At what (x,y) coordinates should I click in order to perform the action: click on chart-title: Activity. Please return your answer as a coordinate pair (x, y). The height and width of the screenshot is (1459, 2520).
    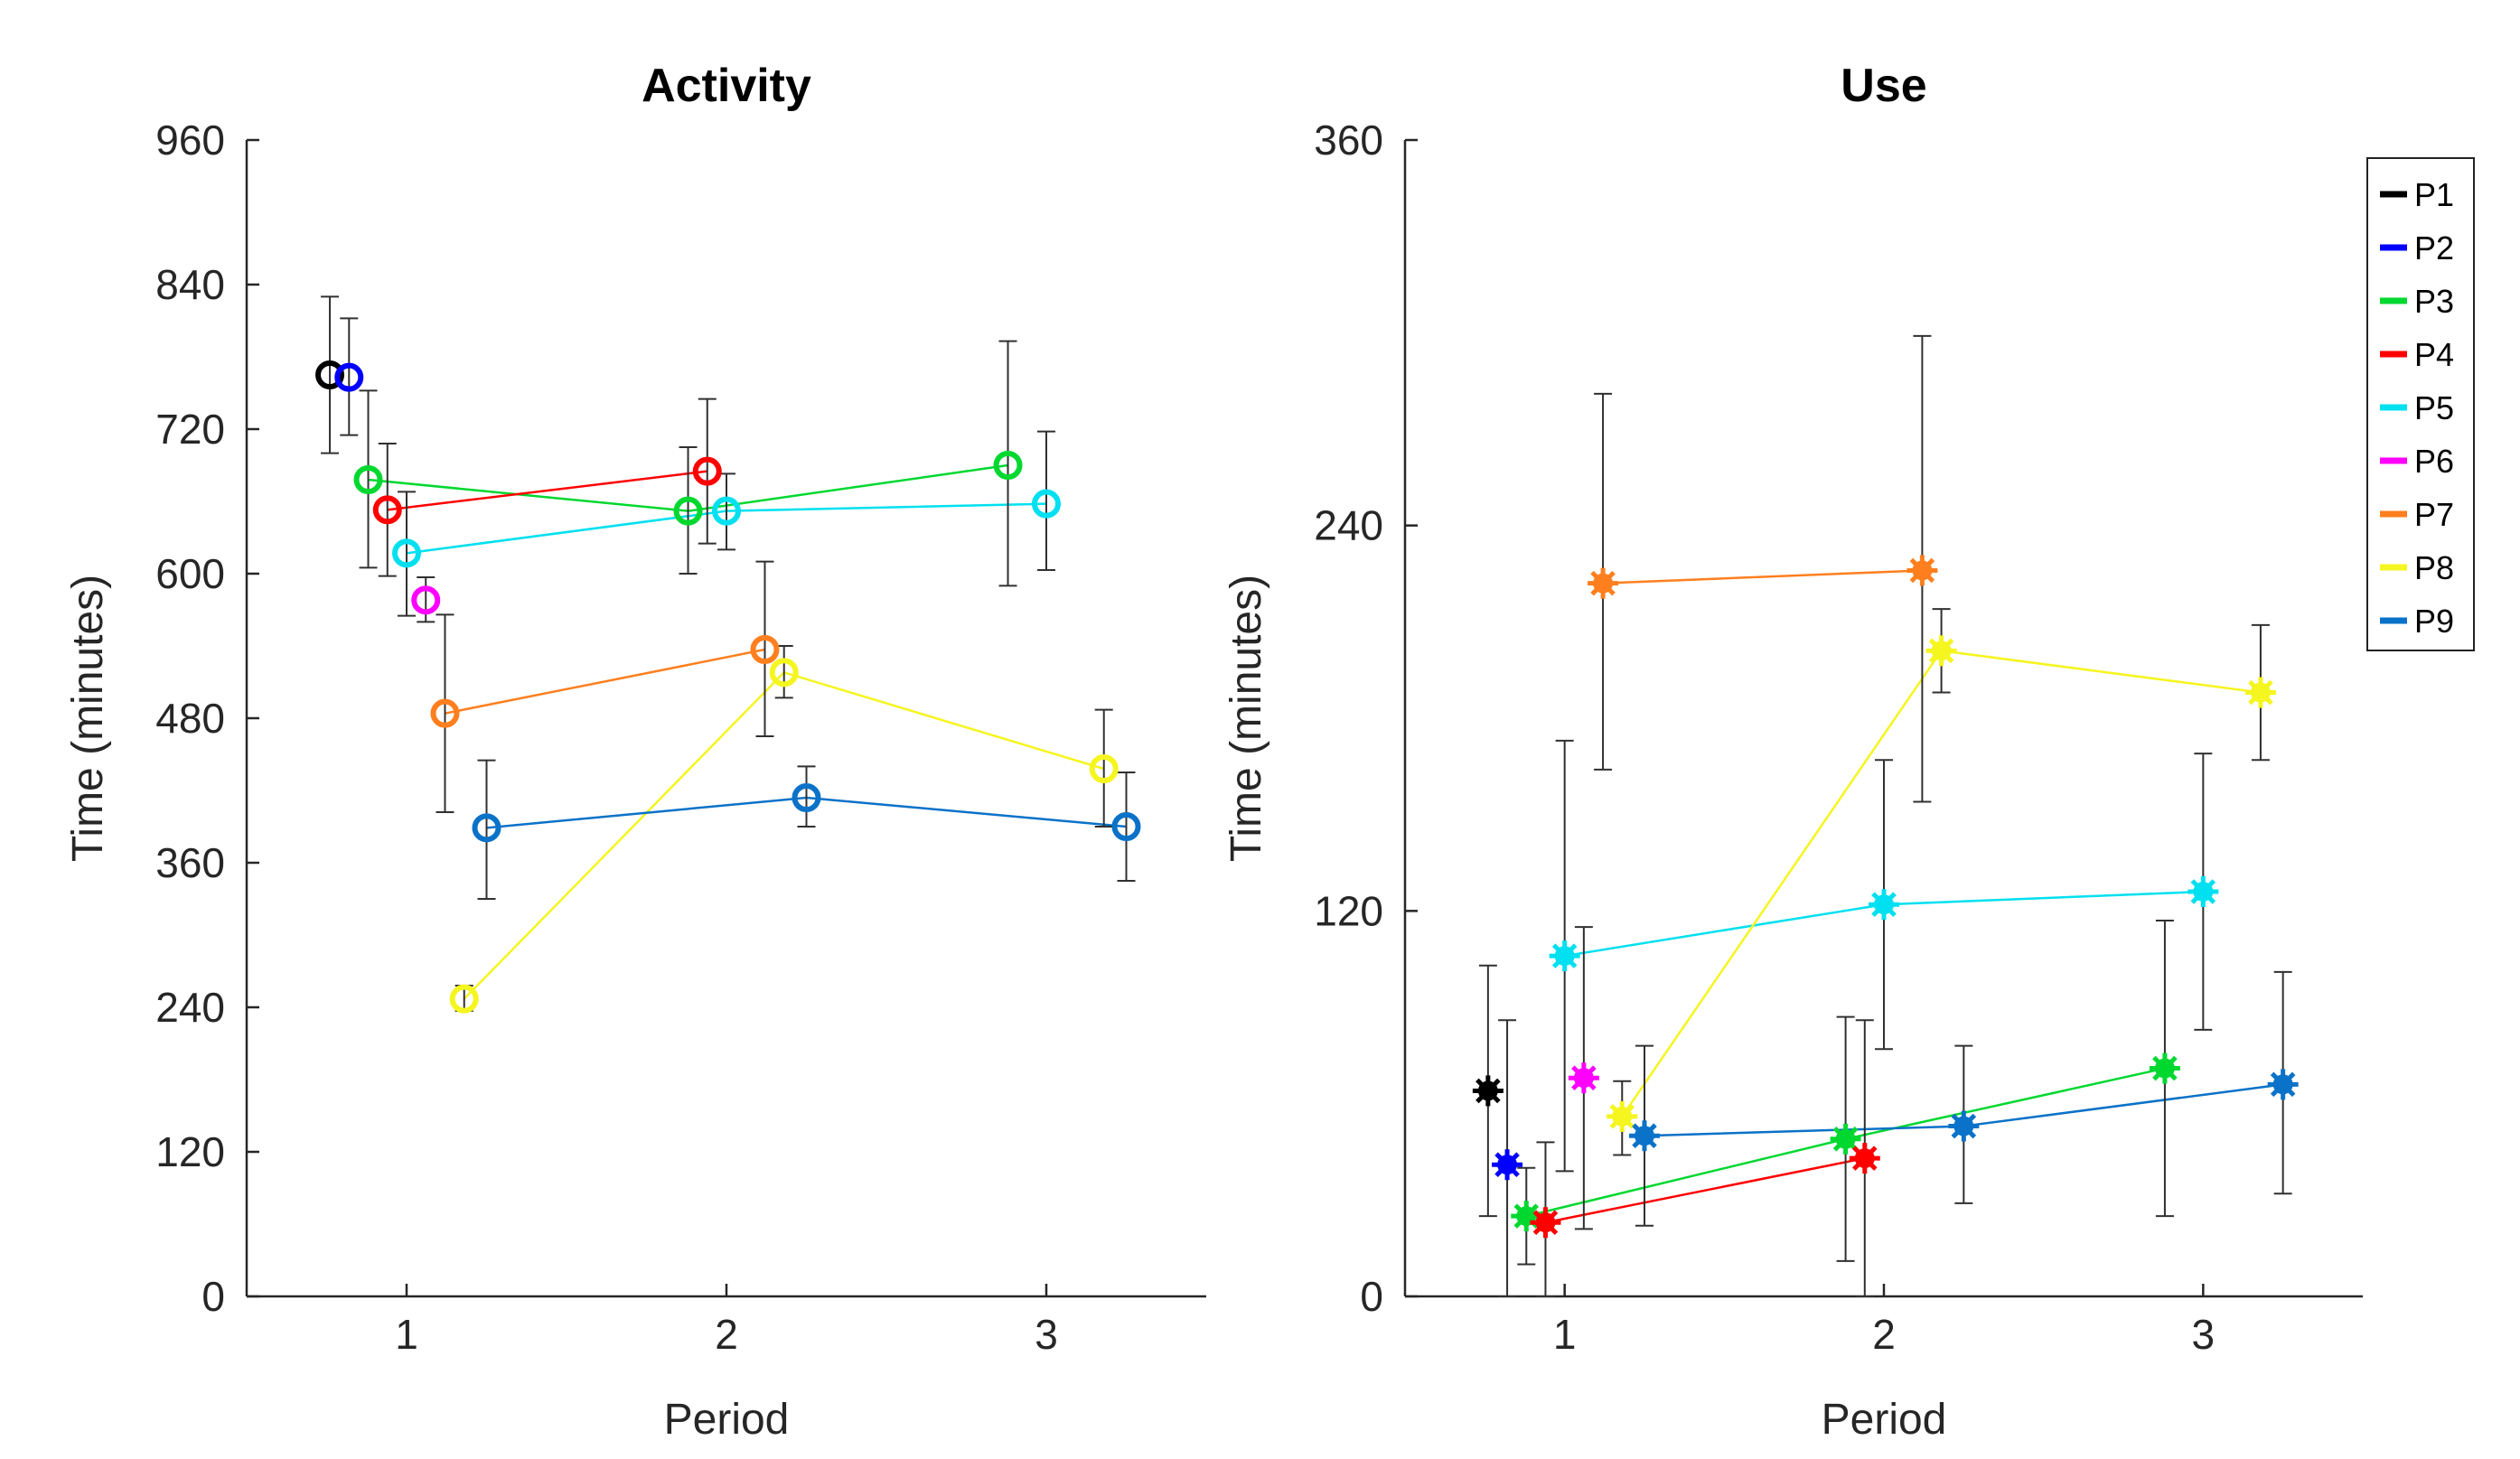
    Looking at the image, I should click on (727, 86).